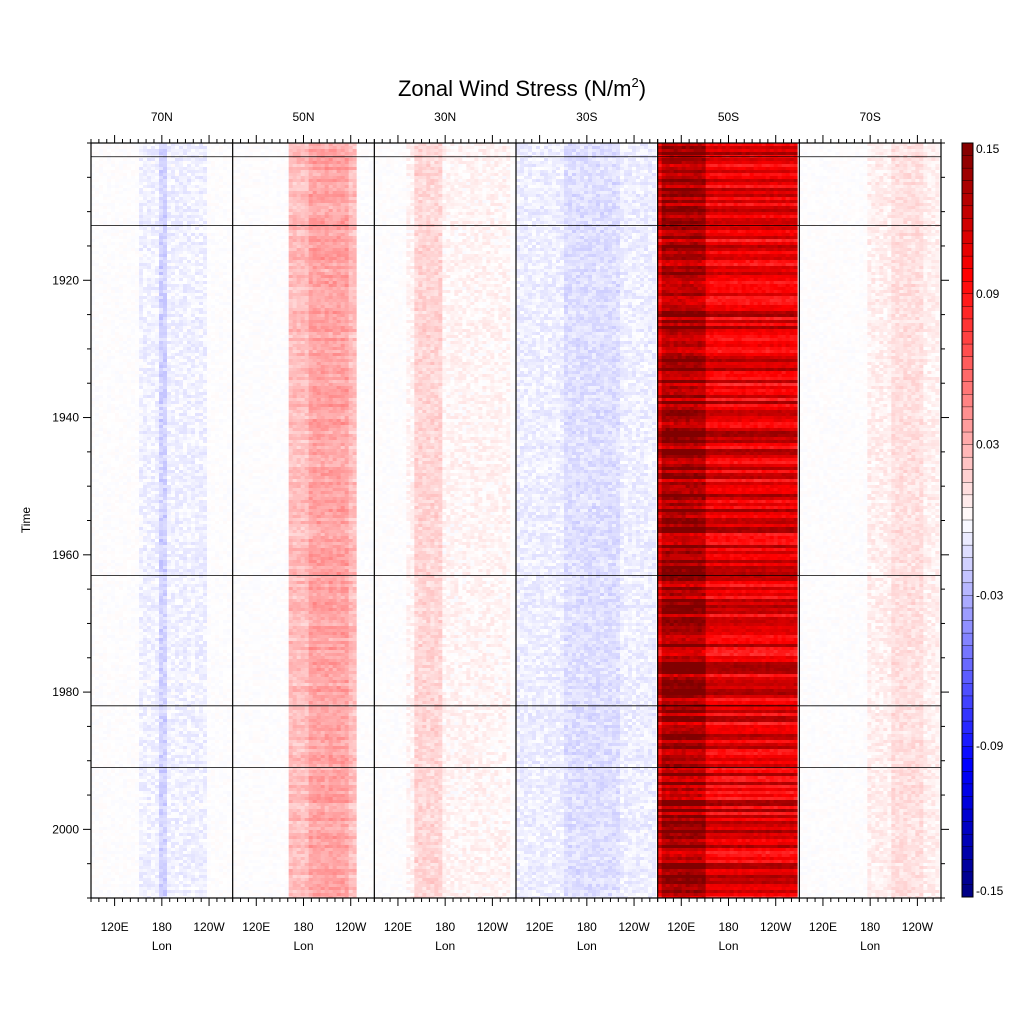  I want to click on colorbar-tick-label: -0.03, so click(990, 595).